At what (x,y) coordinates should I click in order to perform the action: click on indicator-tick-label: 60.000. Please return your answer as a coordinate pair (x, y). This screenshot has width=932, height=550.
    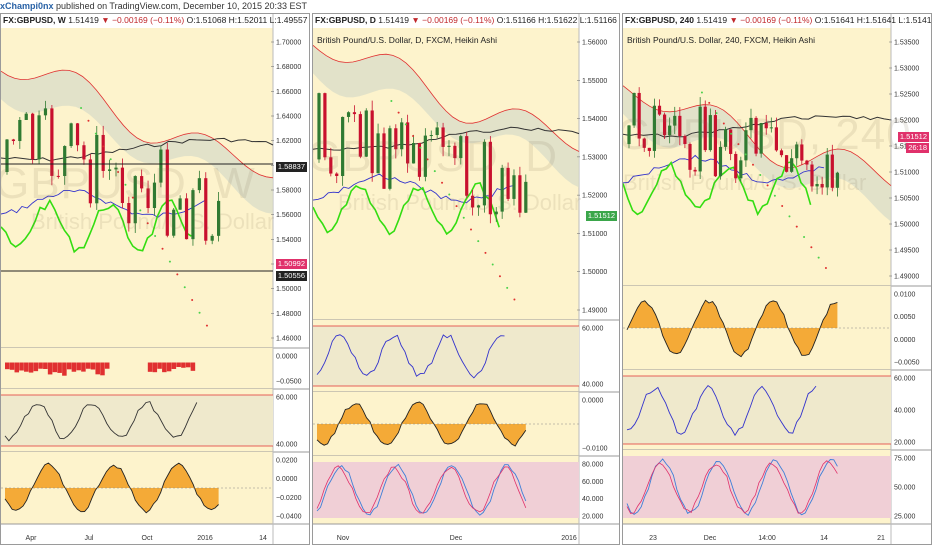
    Looking at the image, I should click on (593, 329).